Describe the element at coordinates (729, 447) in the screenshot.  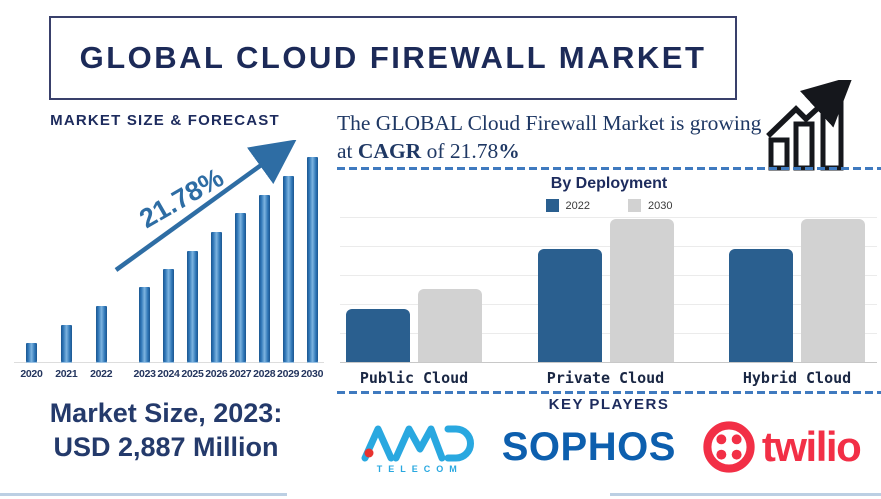
I see `twilio-ring-icon` at that location.